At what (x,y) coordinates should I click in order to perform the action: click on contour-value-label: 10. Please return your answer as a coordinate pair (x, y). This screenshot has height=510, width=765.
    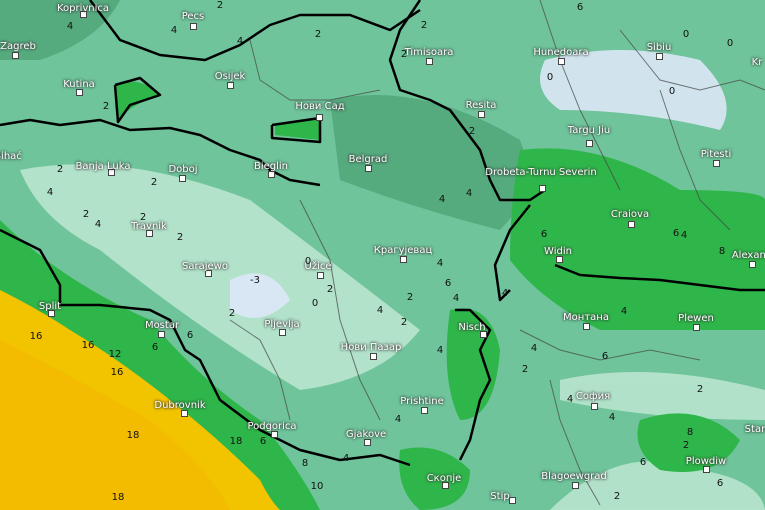
    Looking at the image, I should click on (317, 486).